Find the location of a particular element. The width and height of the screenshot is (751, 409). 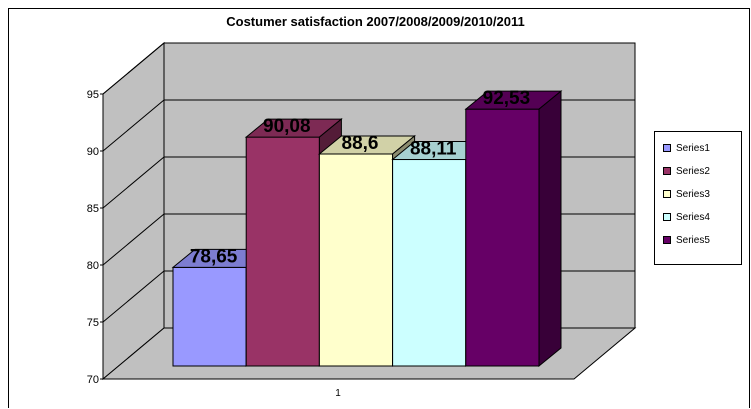

legend-label: Series1 is located at coordinates (693, 148).